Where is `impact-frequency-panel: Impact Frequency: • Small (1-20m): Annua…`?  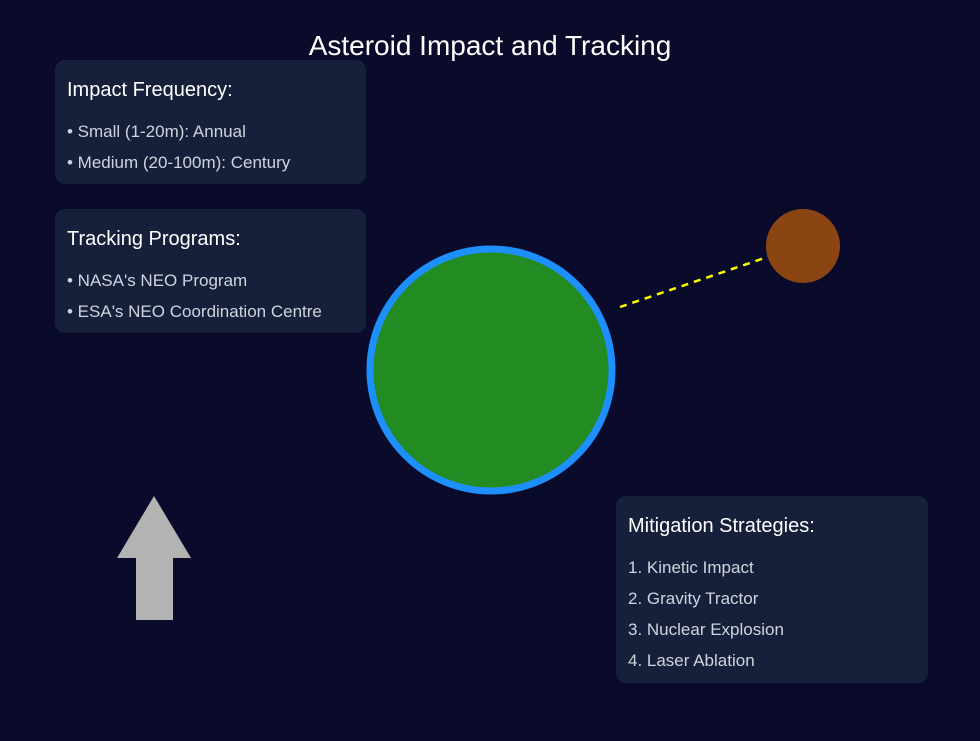 impact-frequency-panel: Impact Frequency: • Small (1-20m): Annua… is located at coordinates (210, 122).